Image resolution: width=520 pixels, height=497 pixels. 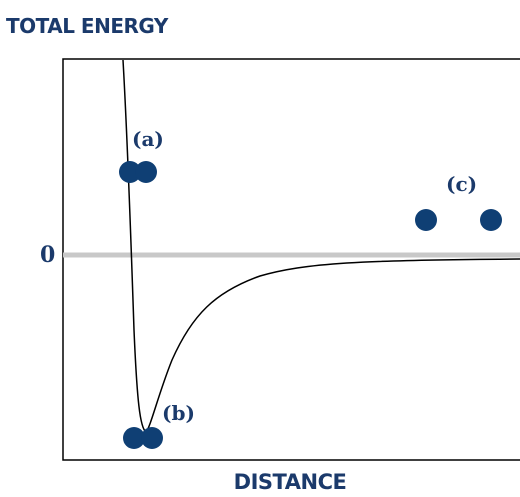 I want to click on zero-tick-label: 0, so click(x=47, y=255).